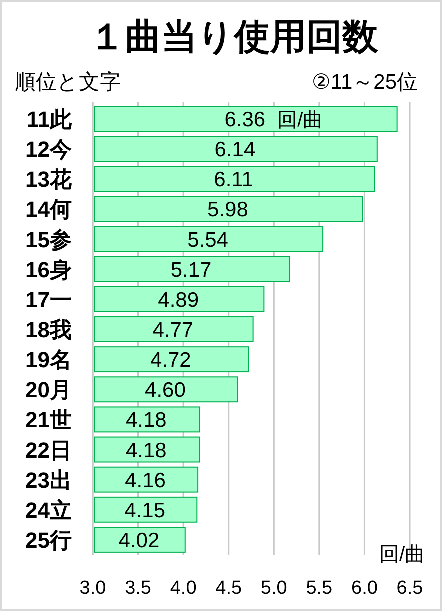 The image size is (442, 611). I want to click on data-label: 4.60, so click(165, 390).